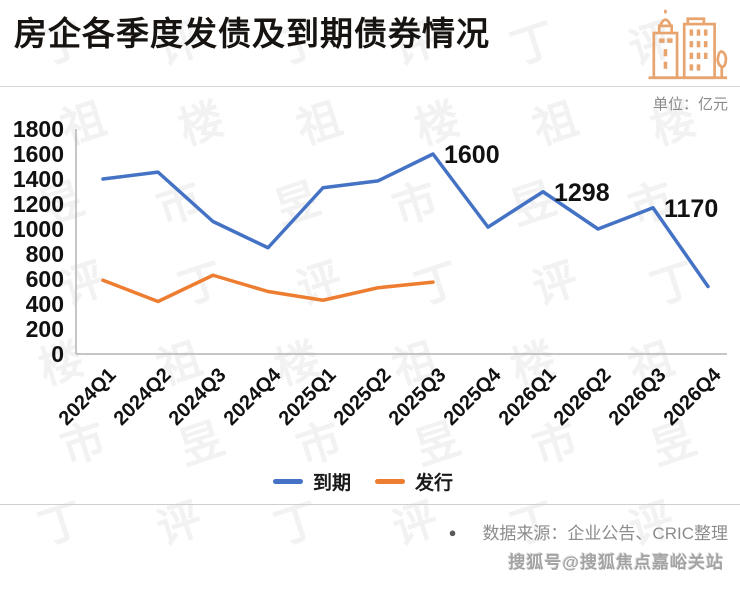 This screenshot has width=740, height=591. Describe the element at coordinates (198, 397) in the screenshot. I see `x-tick-label: 2024Q3` at that location.